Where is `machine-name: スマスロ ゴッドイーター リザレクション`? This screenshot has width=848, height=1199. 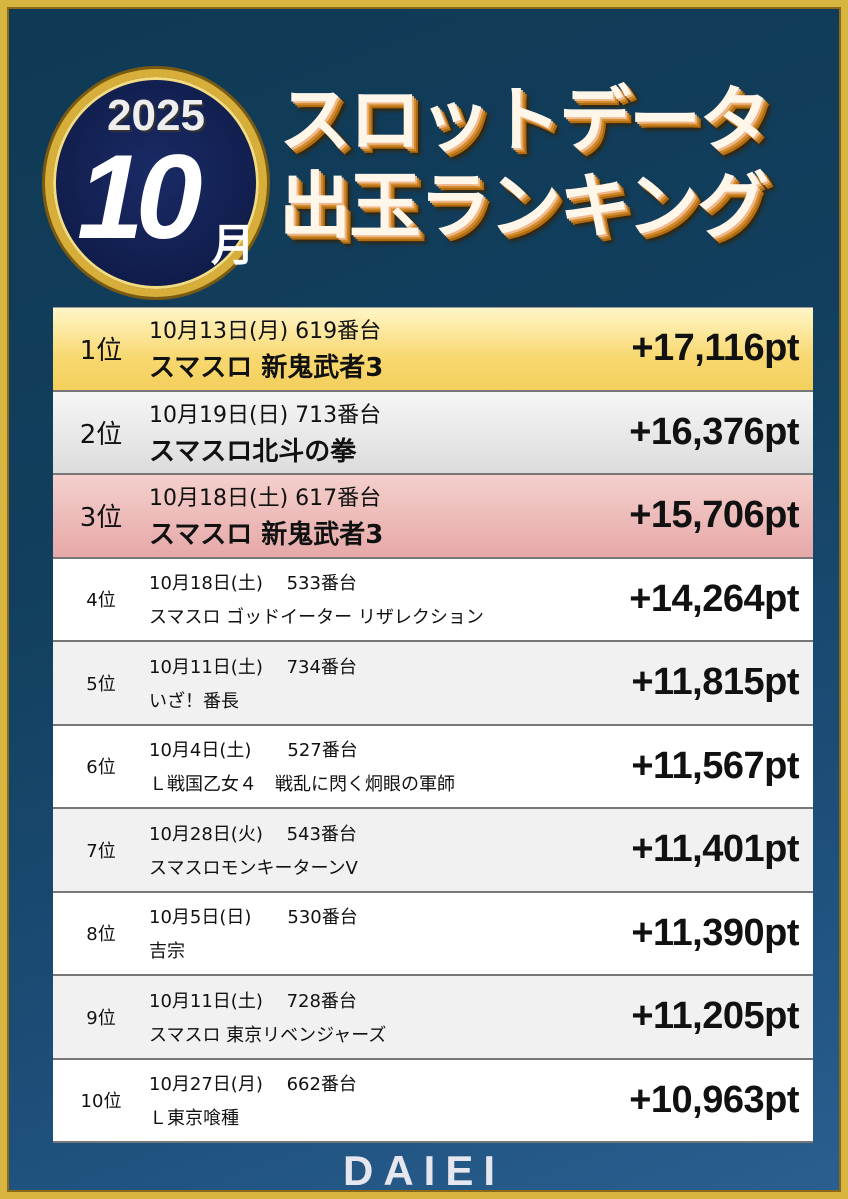 machine-name: スマスロ ゴッドイーター リザレクション is located at coordinates (316, 618).